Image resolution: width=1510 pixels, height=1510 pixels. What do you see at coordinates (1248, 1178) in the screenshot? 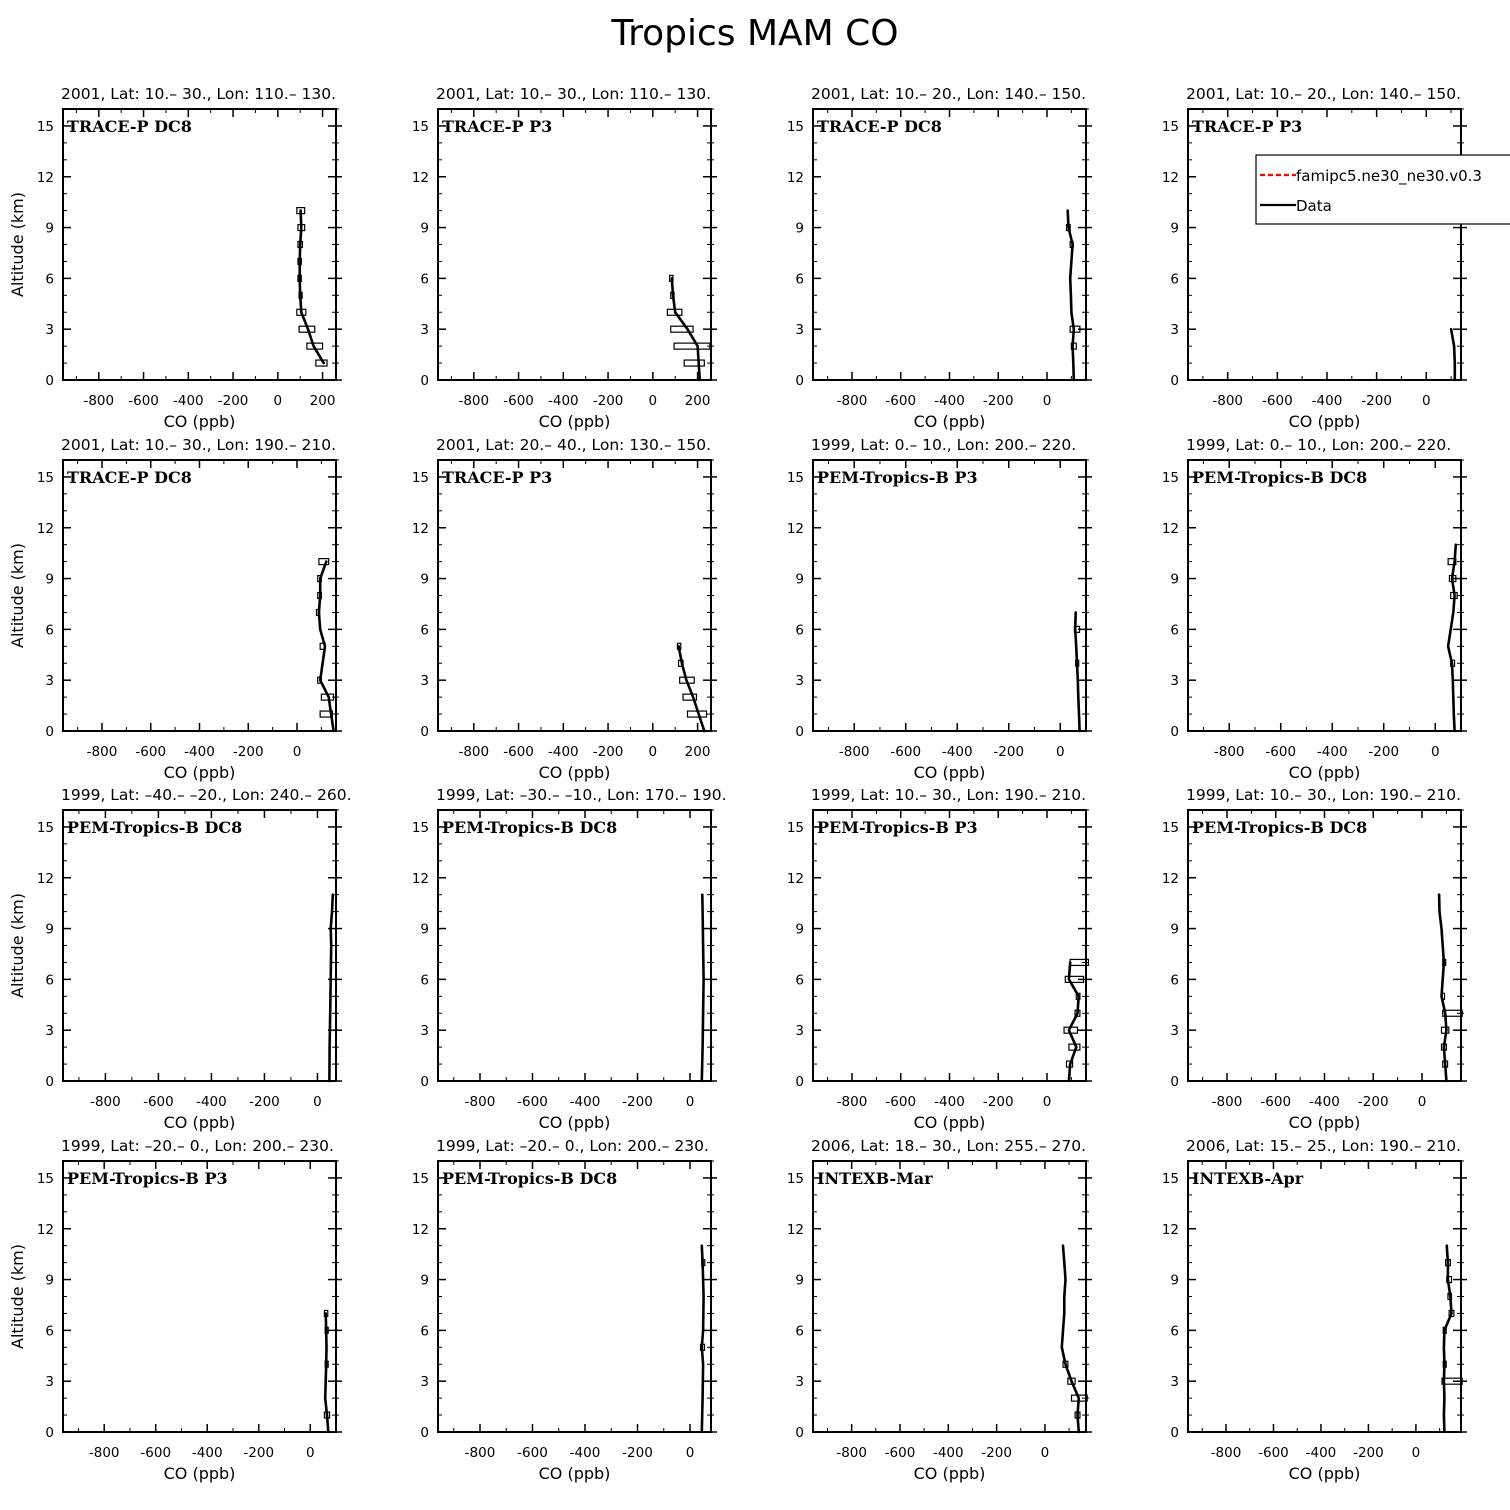
I see `campaign-label: INTEXB-Apr` at bounding box center [1248, 1178].